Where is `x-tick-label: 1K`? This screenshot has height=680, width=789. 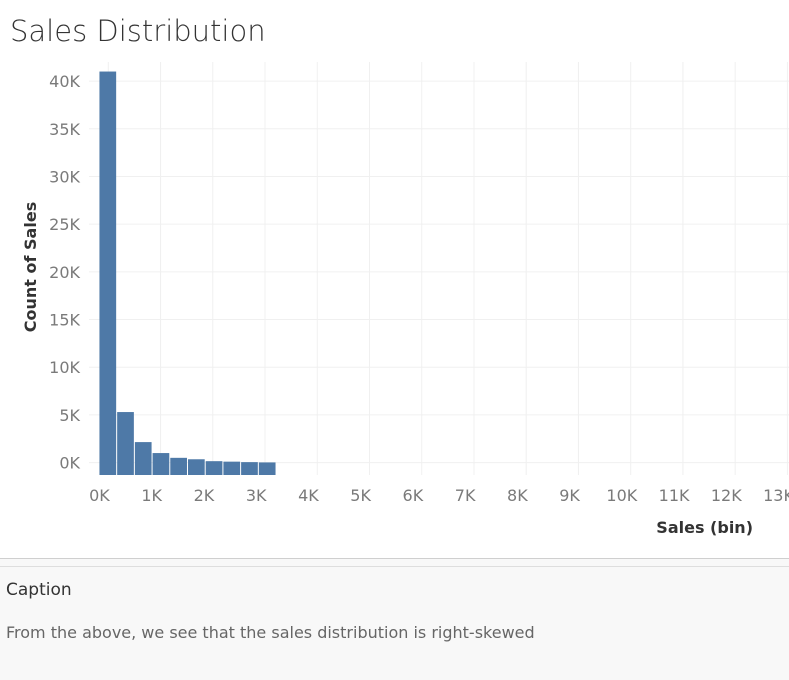
x-tick-label: 1K is located at coordinates (151, 495).